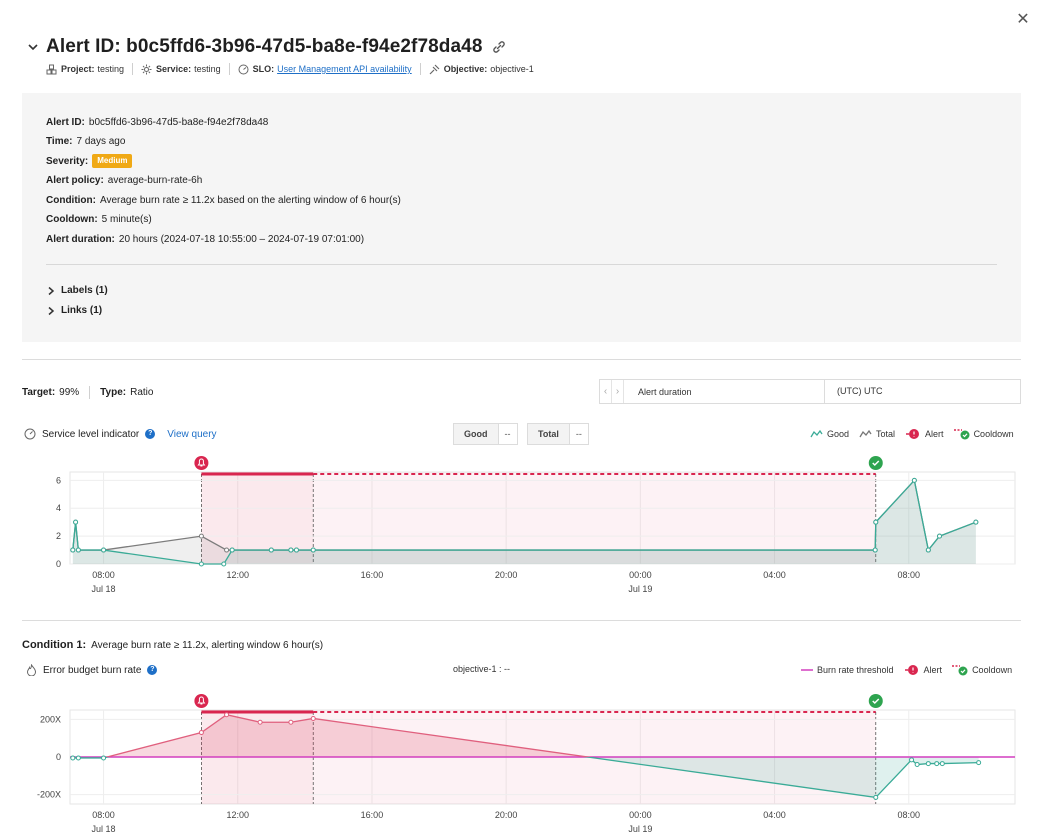 The image size is (1042, 838). What do you see at coordinates (146, 69) in the screenshot?
I see `service-icon` at bounding box center [146, 69].